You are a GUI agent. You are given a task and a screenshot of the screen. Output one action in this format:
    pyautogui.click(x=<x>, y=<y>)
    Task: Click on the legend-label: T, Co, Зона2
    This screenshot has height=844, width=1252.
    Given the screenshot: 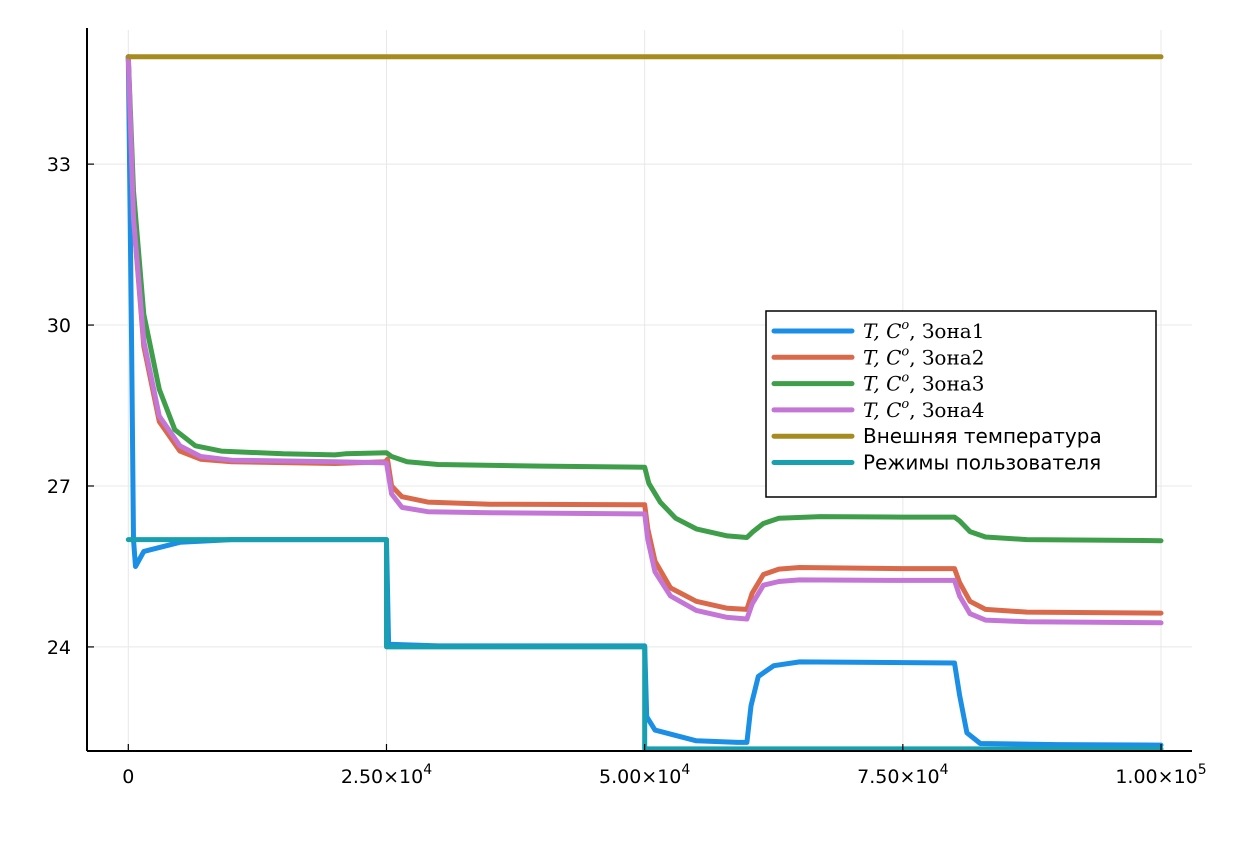 What is the action you would take?
    pyautogui.click(x=923, y=356)
    